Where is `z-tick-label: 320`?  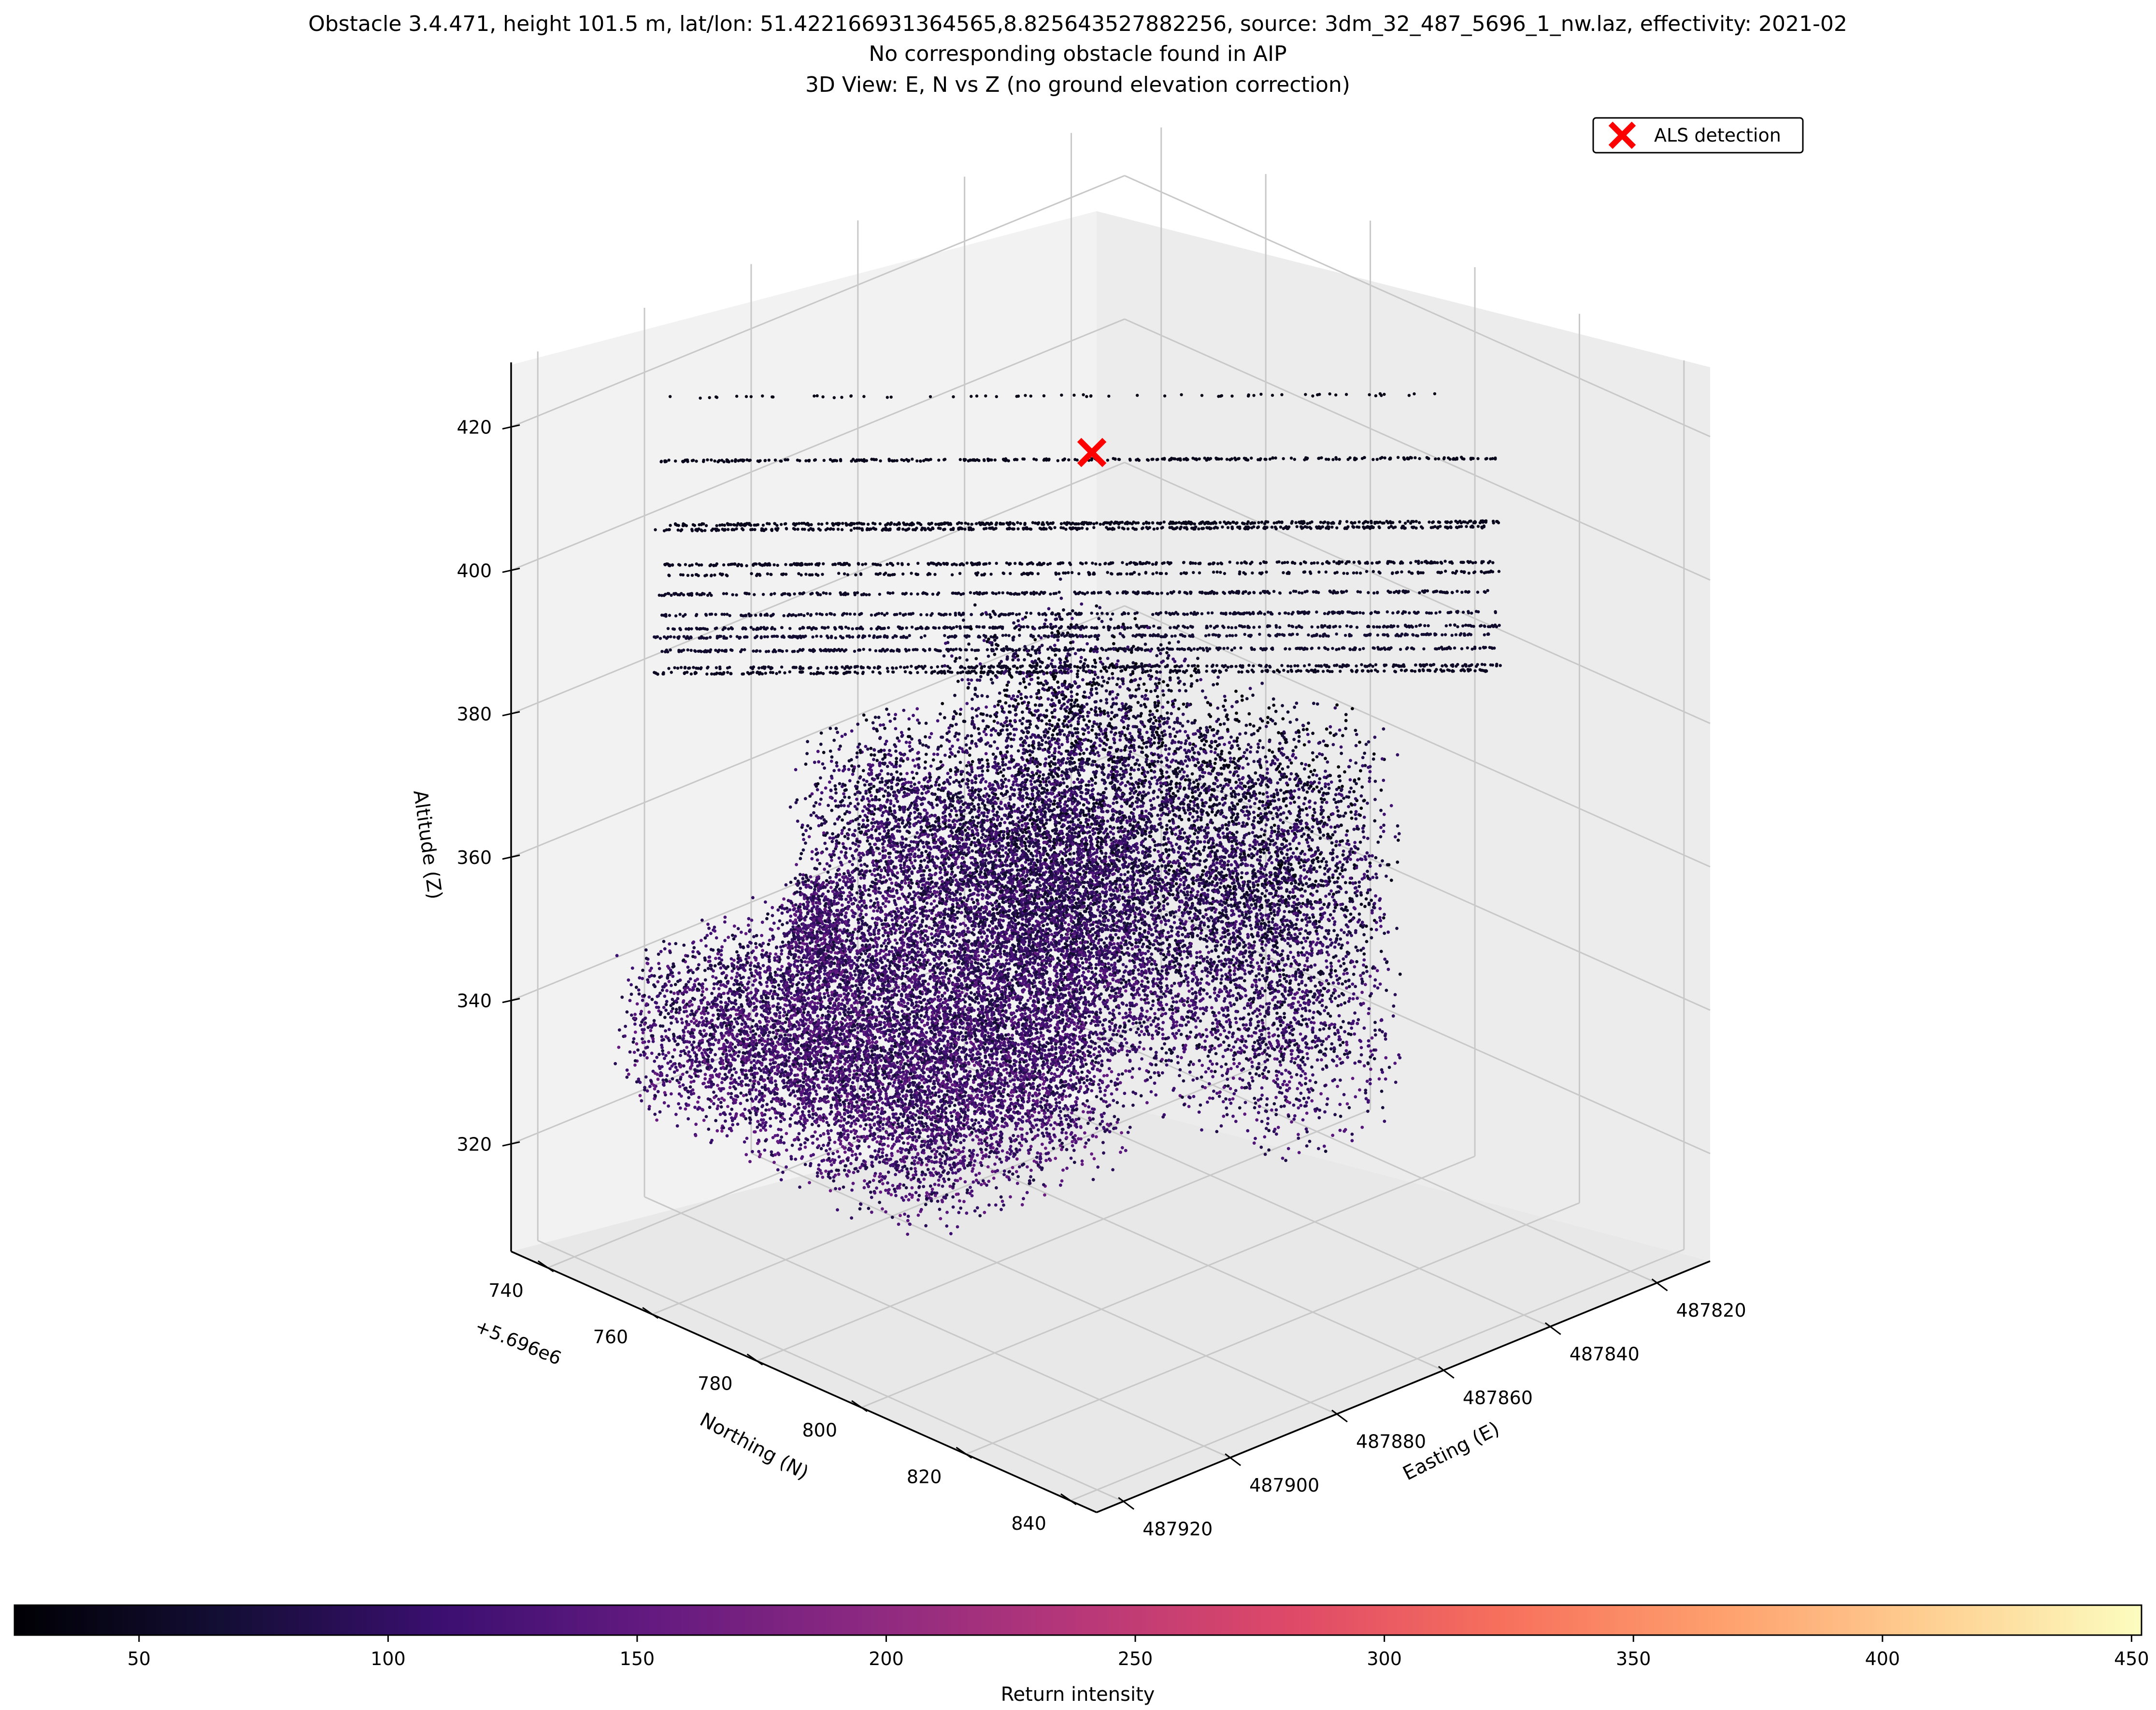
z-tick-label: 320 is located at coordinates (474, 1144).